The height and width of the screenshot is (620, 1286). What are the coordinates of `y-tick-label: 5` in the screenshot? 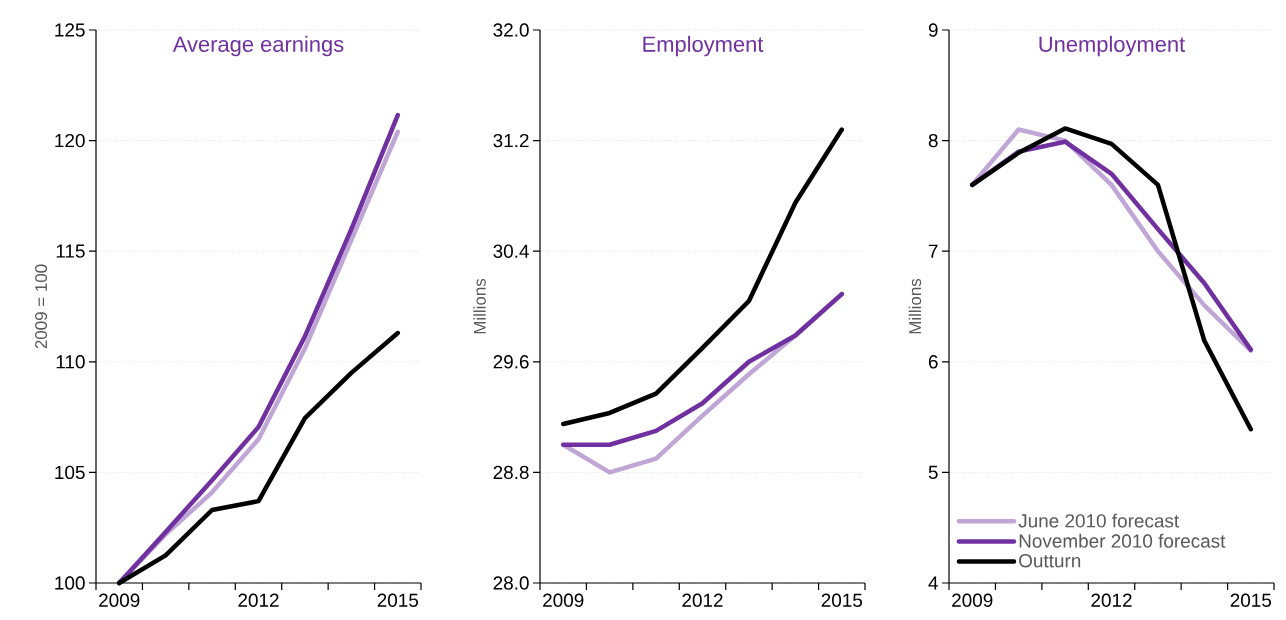 It's located at (933, 472).